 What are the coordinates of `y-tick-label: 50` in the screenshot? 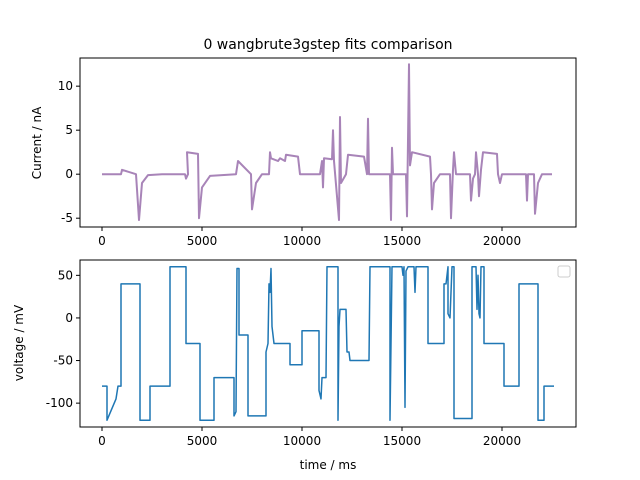 It's located at (65, 275).